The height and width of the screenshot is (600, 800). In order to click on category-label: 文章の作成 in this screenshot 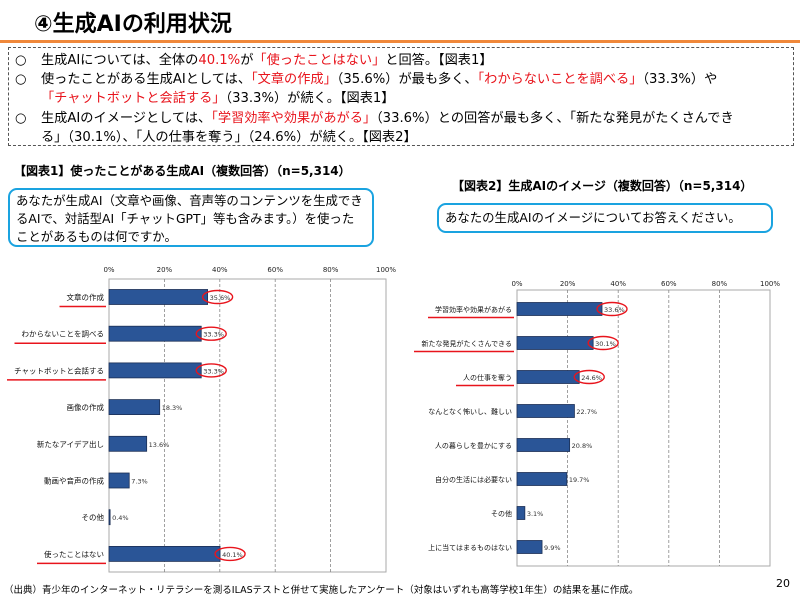, I will do `click(86, 297)`.